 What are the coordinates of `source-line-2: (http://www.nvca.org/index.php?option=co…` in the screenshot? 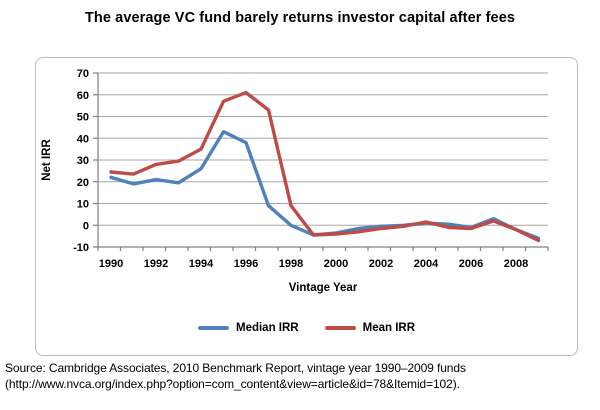 It's located at (232, 383).